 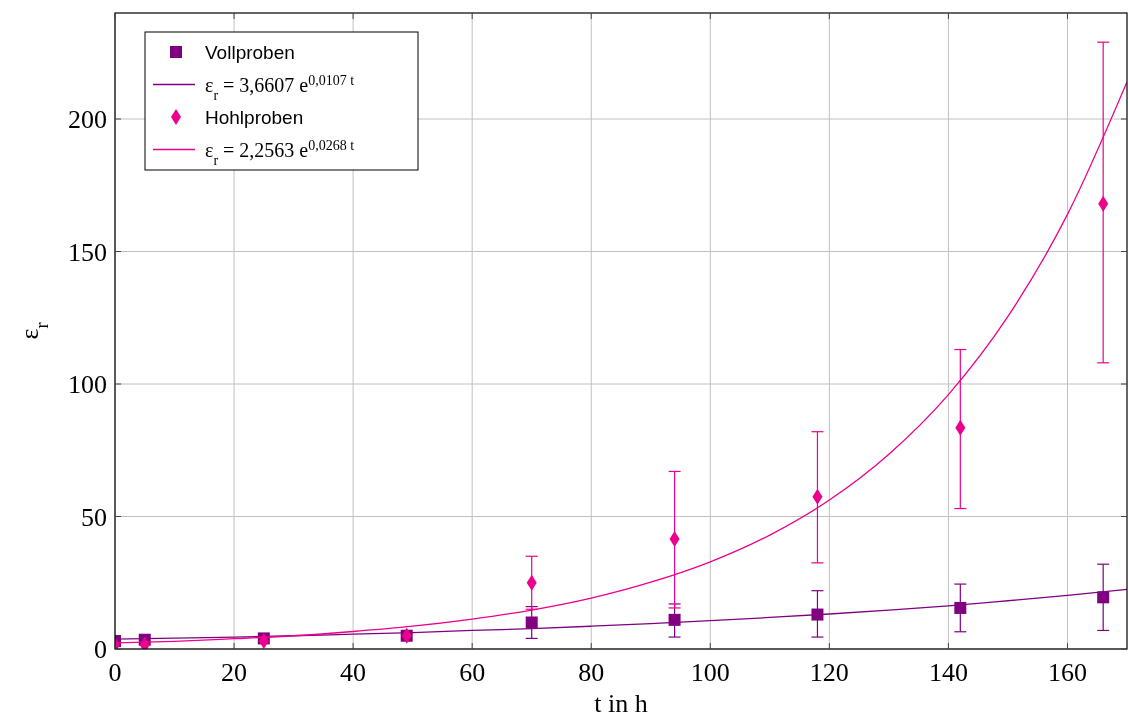 What do you see at coordinates (591, 672) in the screenshot?
I see `x-tick-label: 80` at bounding box center [591, 672].